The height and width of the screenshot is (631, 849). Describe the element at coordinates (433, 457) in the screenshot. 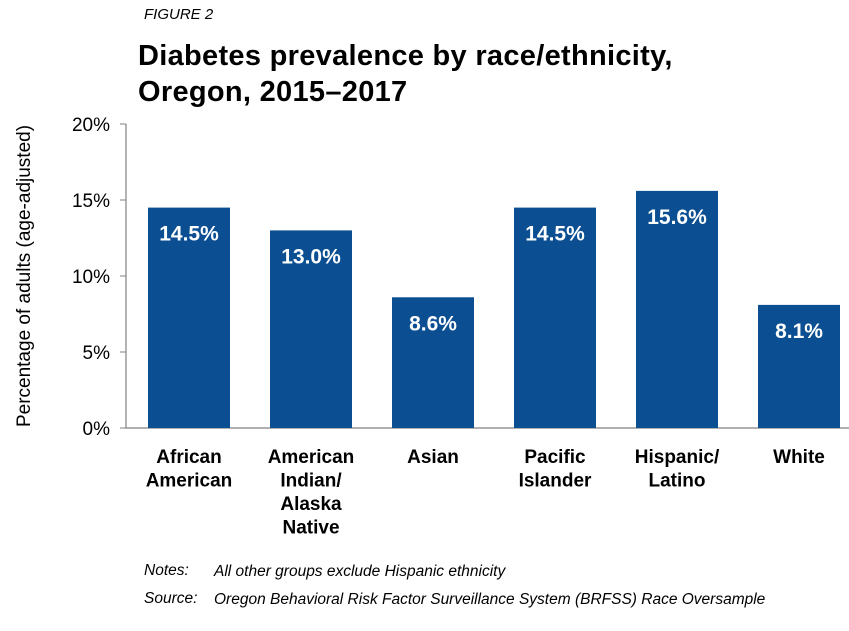

I see `x-category-label: Asian` at that location.